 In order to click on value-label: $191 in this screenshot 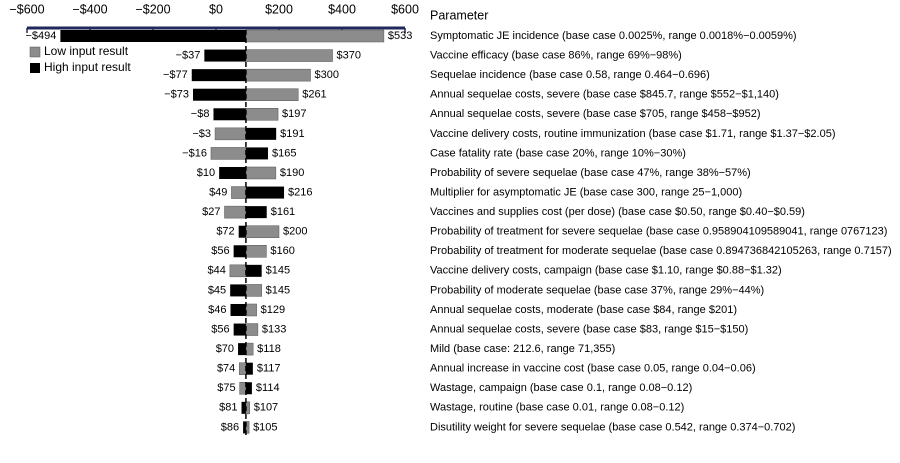, I will do `click(292, 134)`.